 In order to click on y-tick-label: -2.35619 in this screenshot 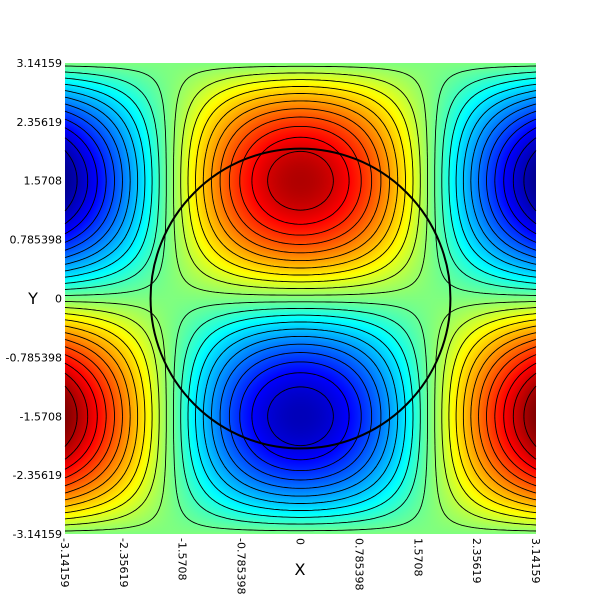, I will do `click(37, 475)`.